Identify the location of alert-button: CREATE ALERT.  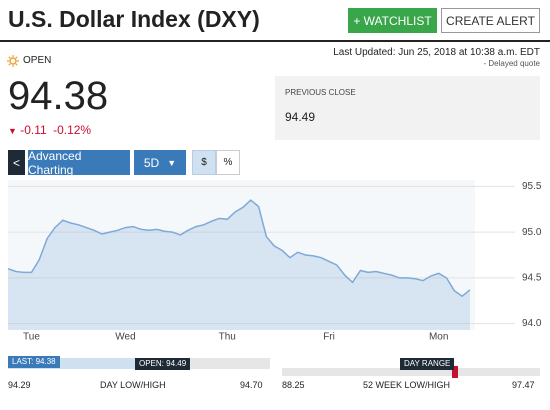
(490, 20).